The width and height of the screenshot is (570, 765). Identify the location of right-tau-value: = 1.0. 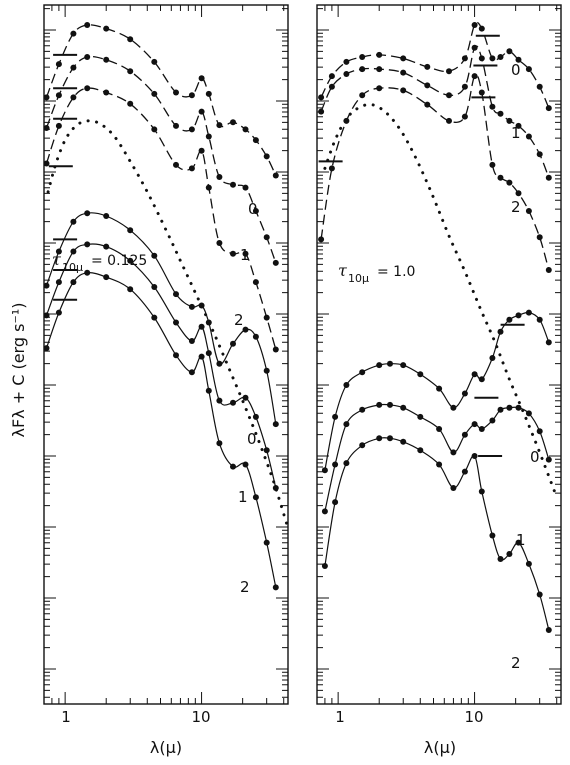
(396, 272).